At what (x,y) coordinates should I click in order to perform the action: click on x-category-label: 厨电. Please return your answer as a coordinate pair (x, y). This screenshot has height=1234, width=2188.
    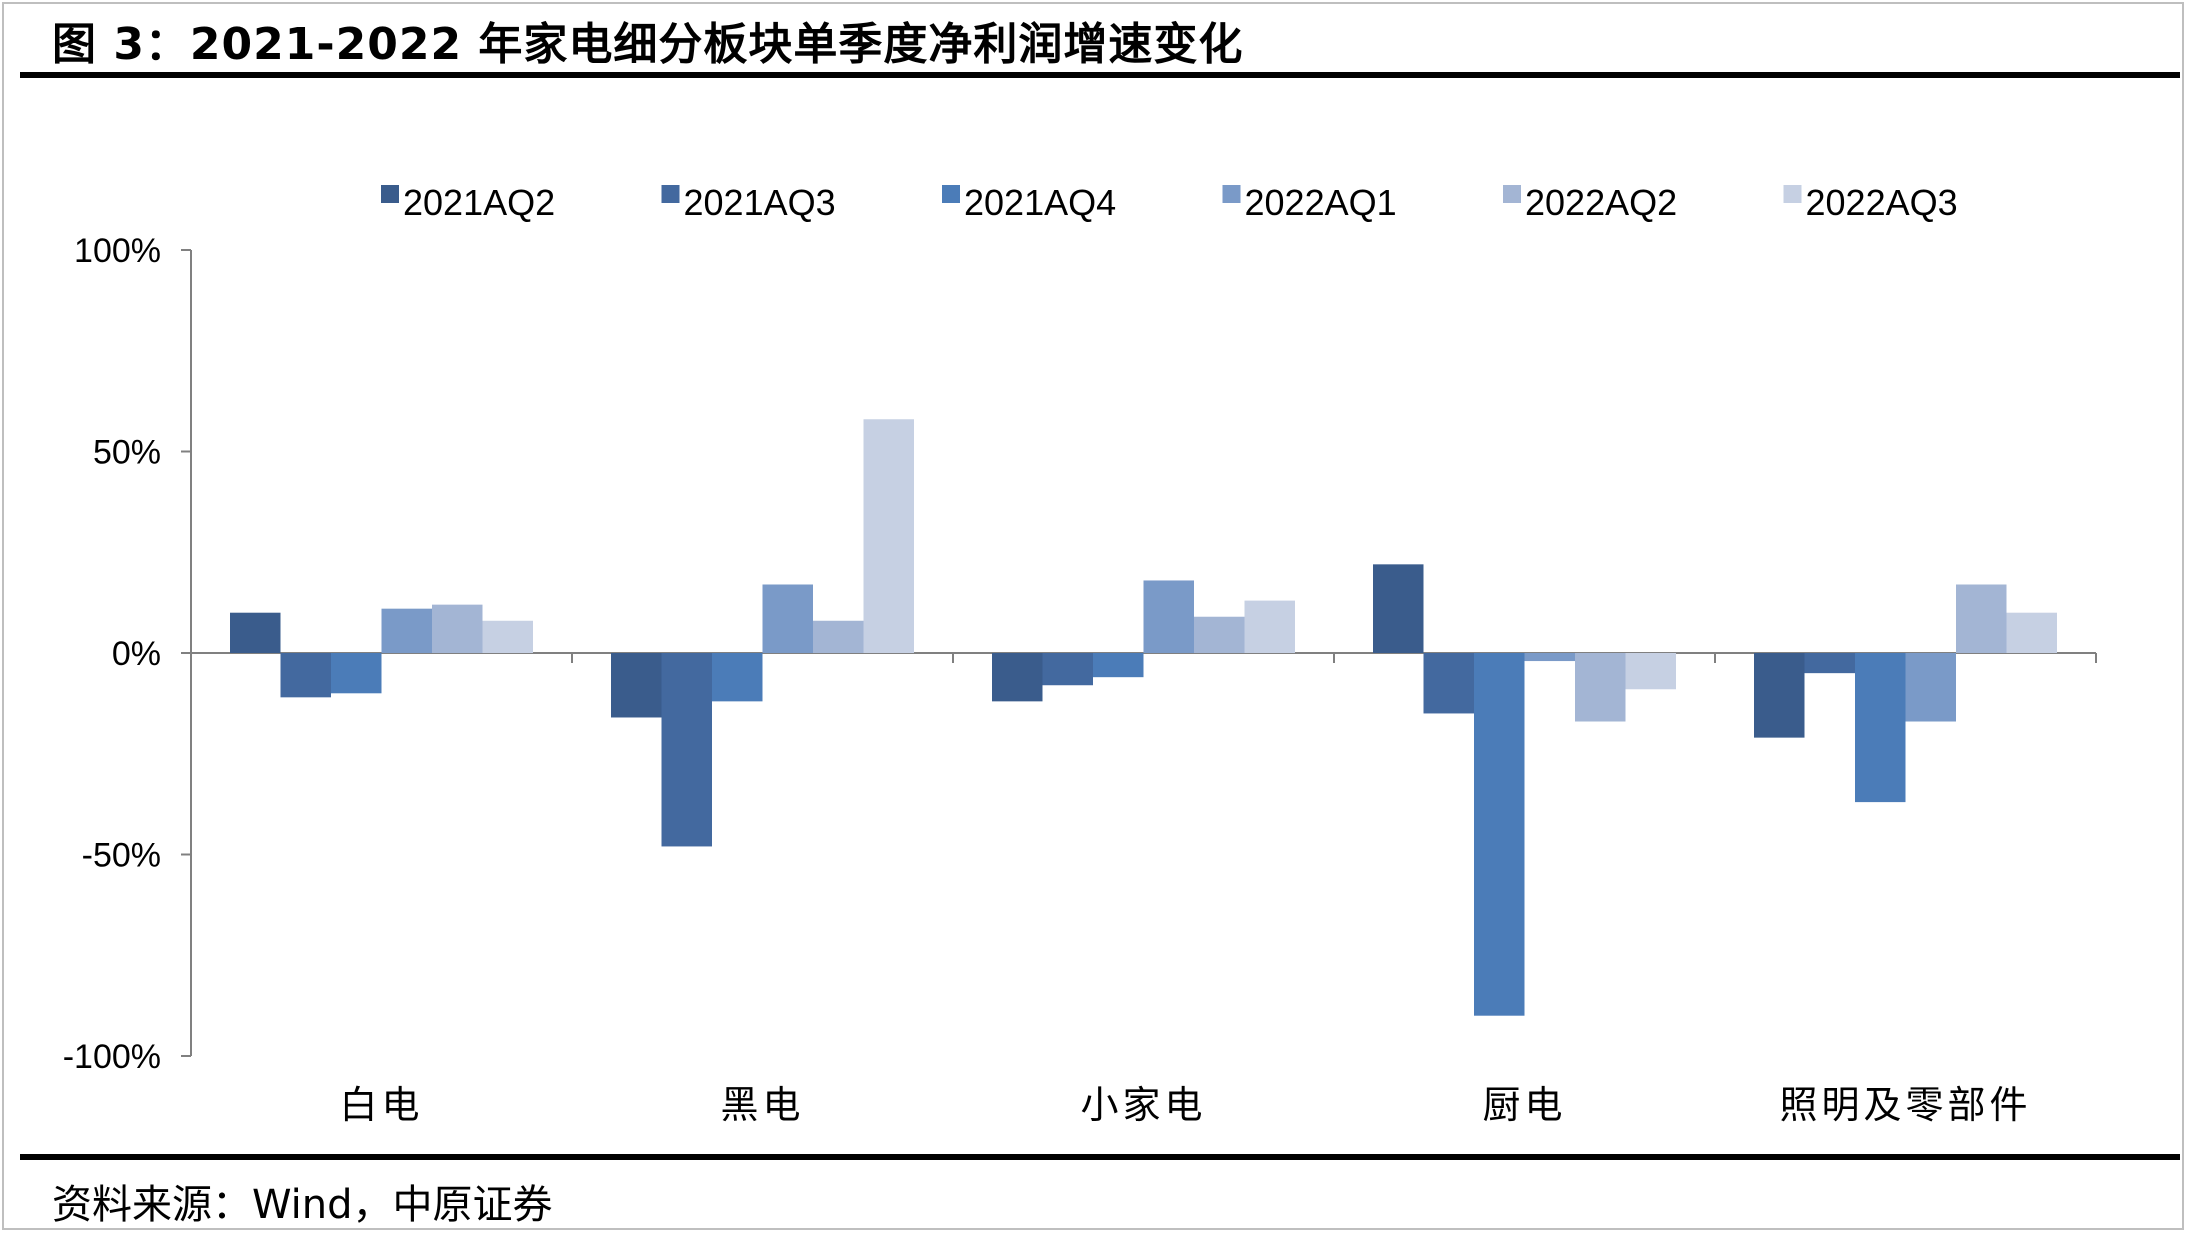
    Looking at the image, I should click on (1524, 1105).